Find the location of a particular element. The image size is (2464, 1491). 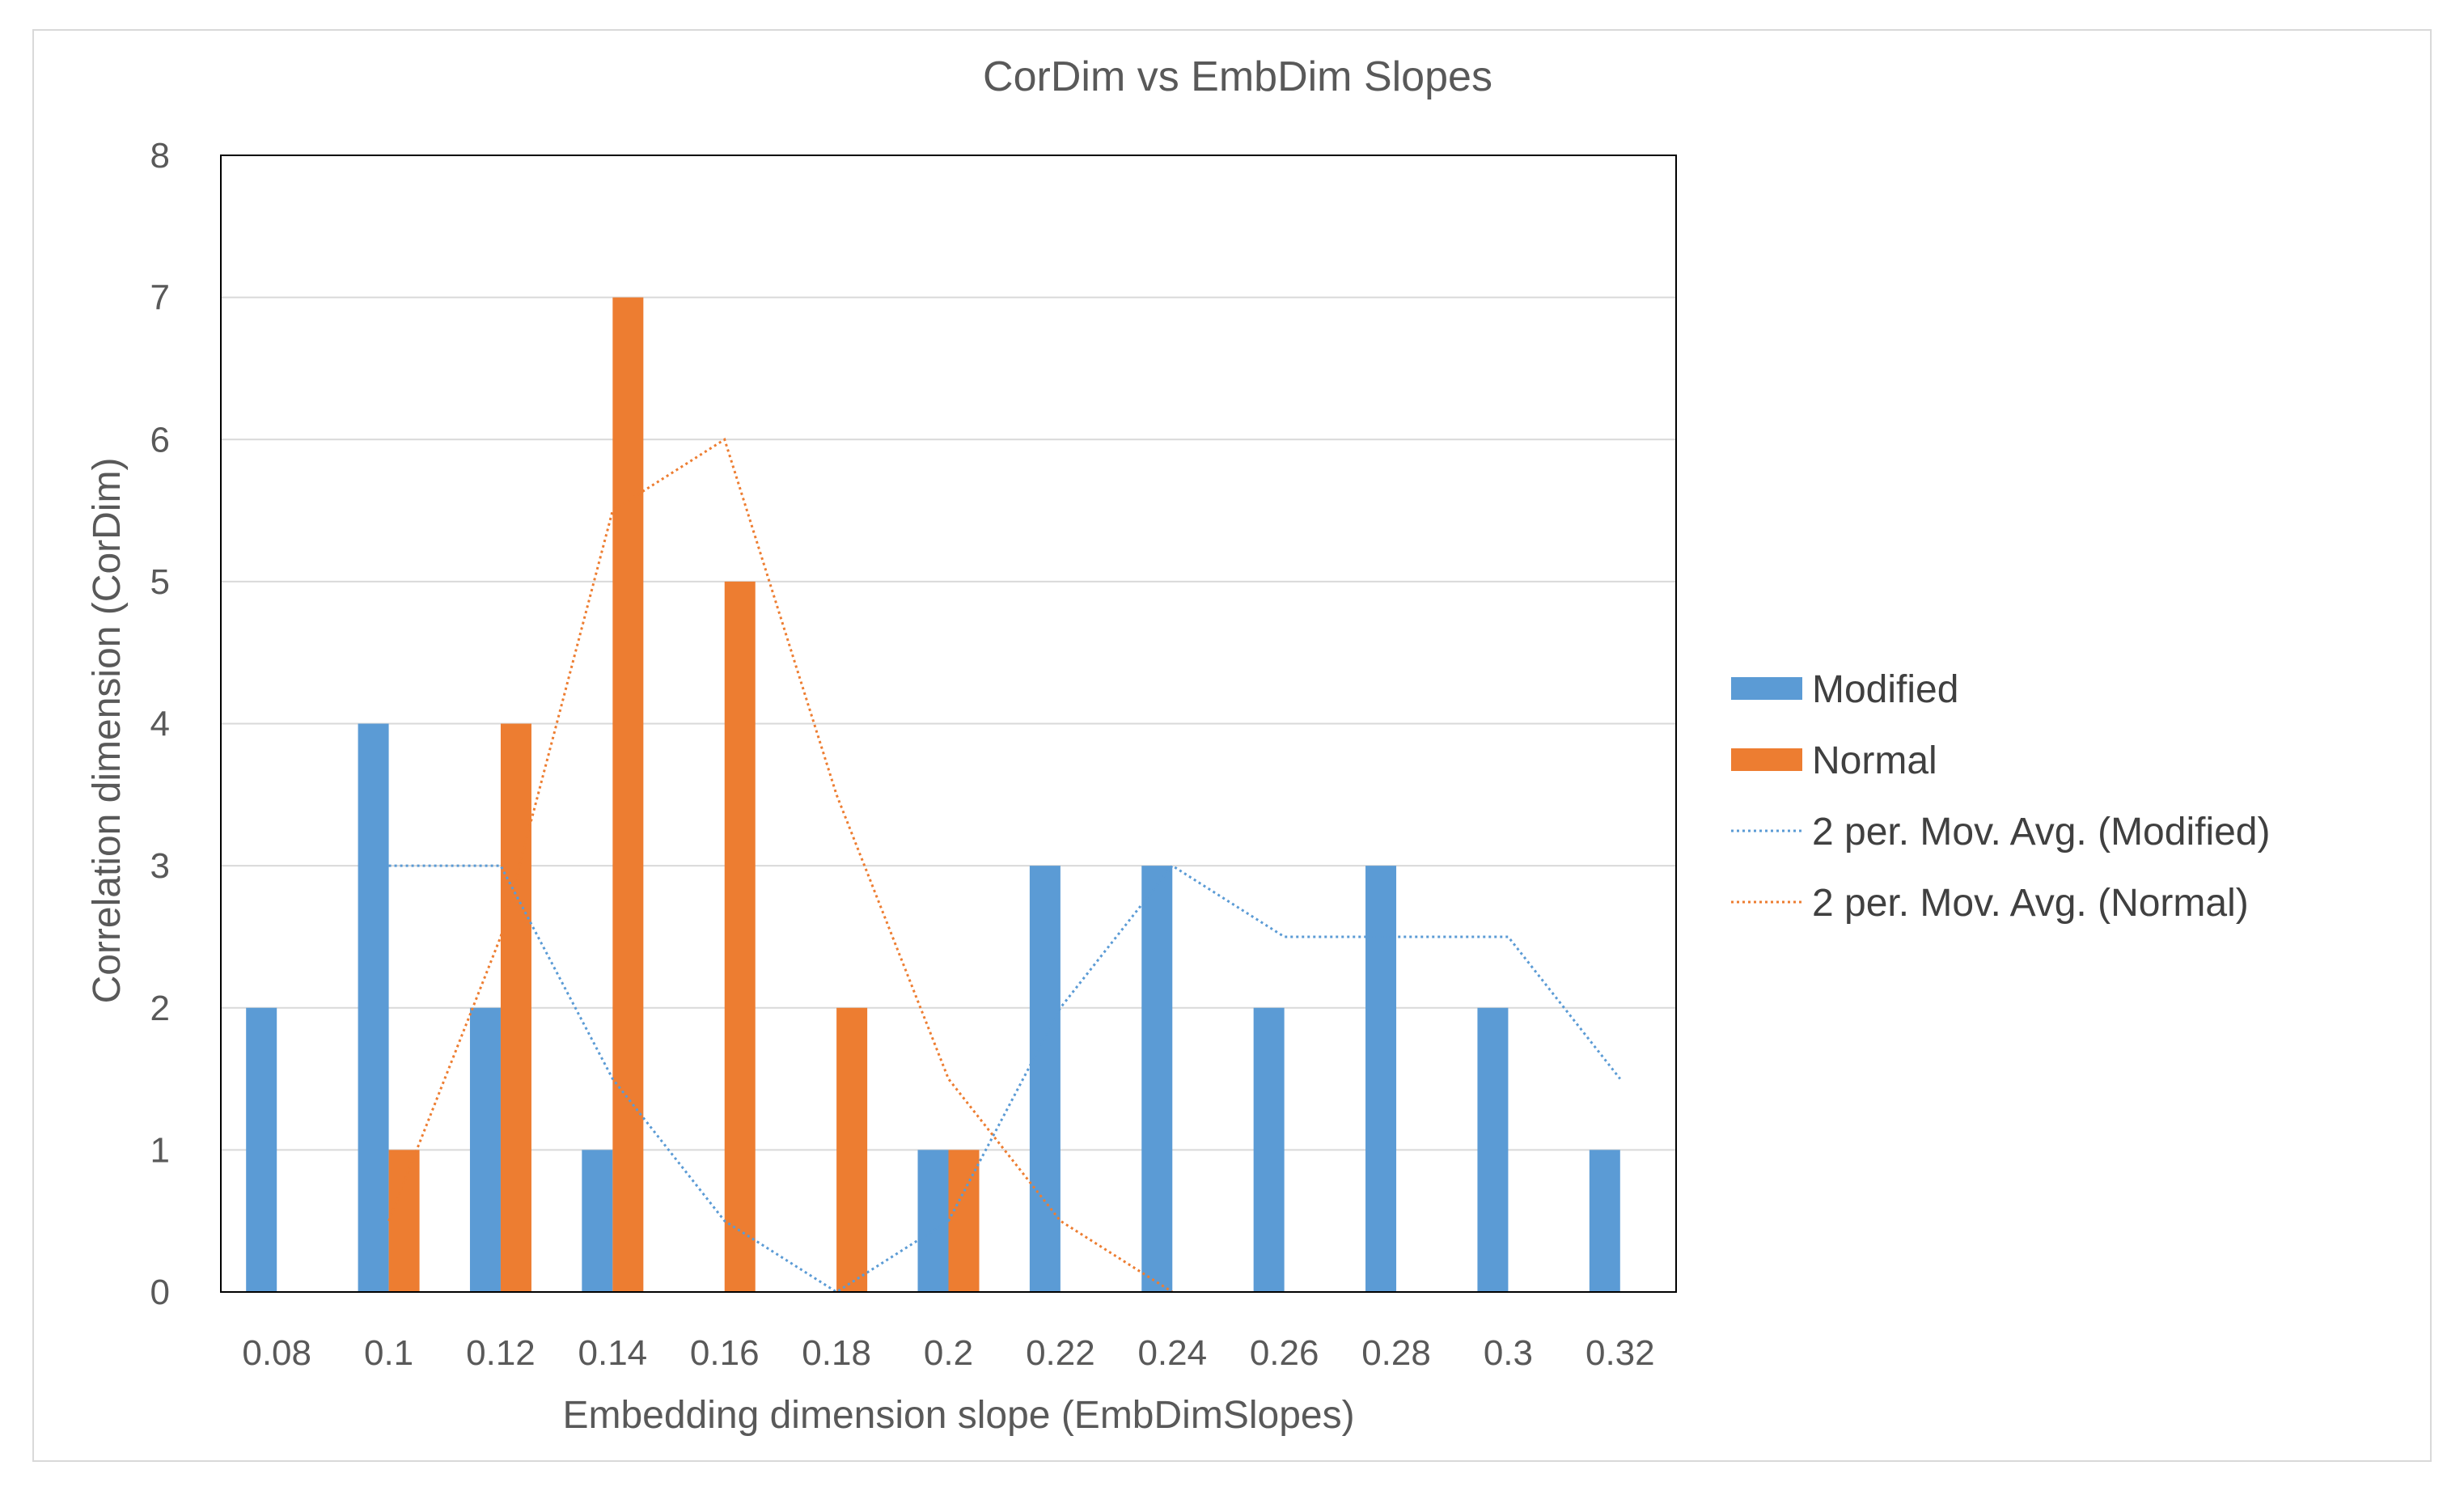

y-tick-label: 6 is located at coordinates (160, 440).